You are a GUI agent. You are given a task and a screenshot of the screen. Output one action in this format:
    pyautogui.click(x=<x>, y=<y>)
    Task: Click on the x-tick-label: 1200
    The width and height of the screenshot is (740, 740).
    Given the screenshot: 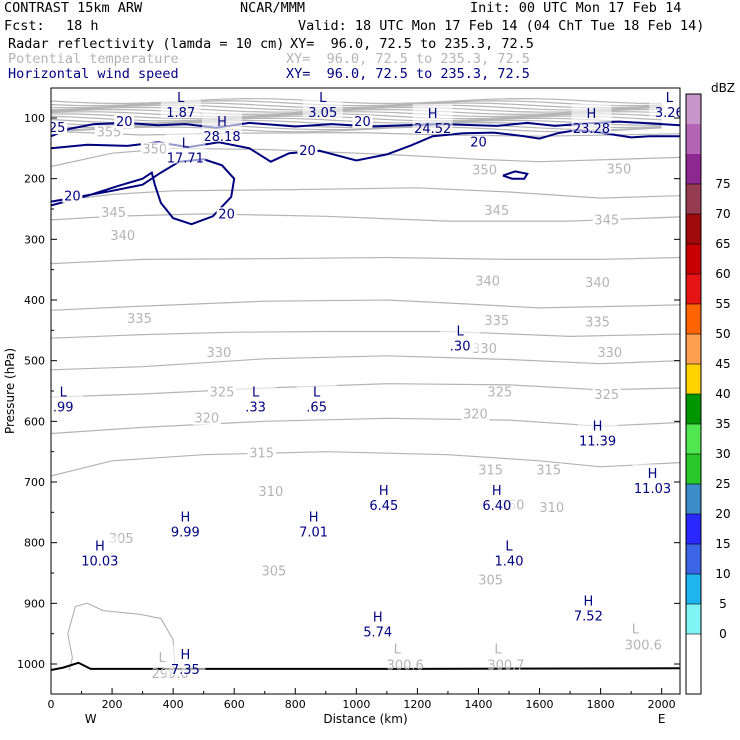 What is the action you would take?
    pyautogui.click(x=417, y=704)
    